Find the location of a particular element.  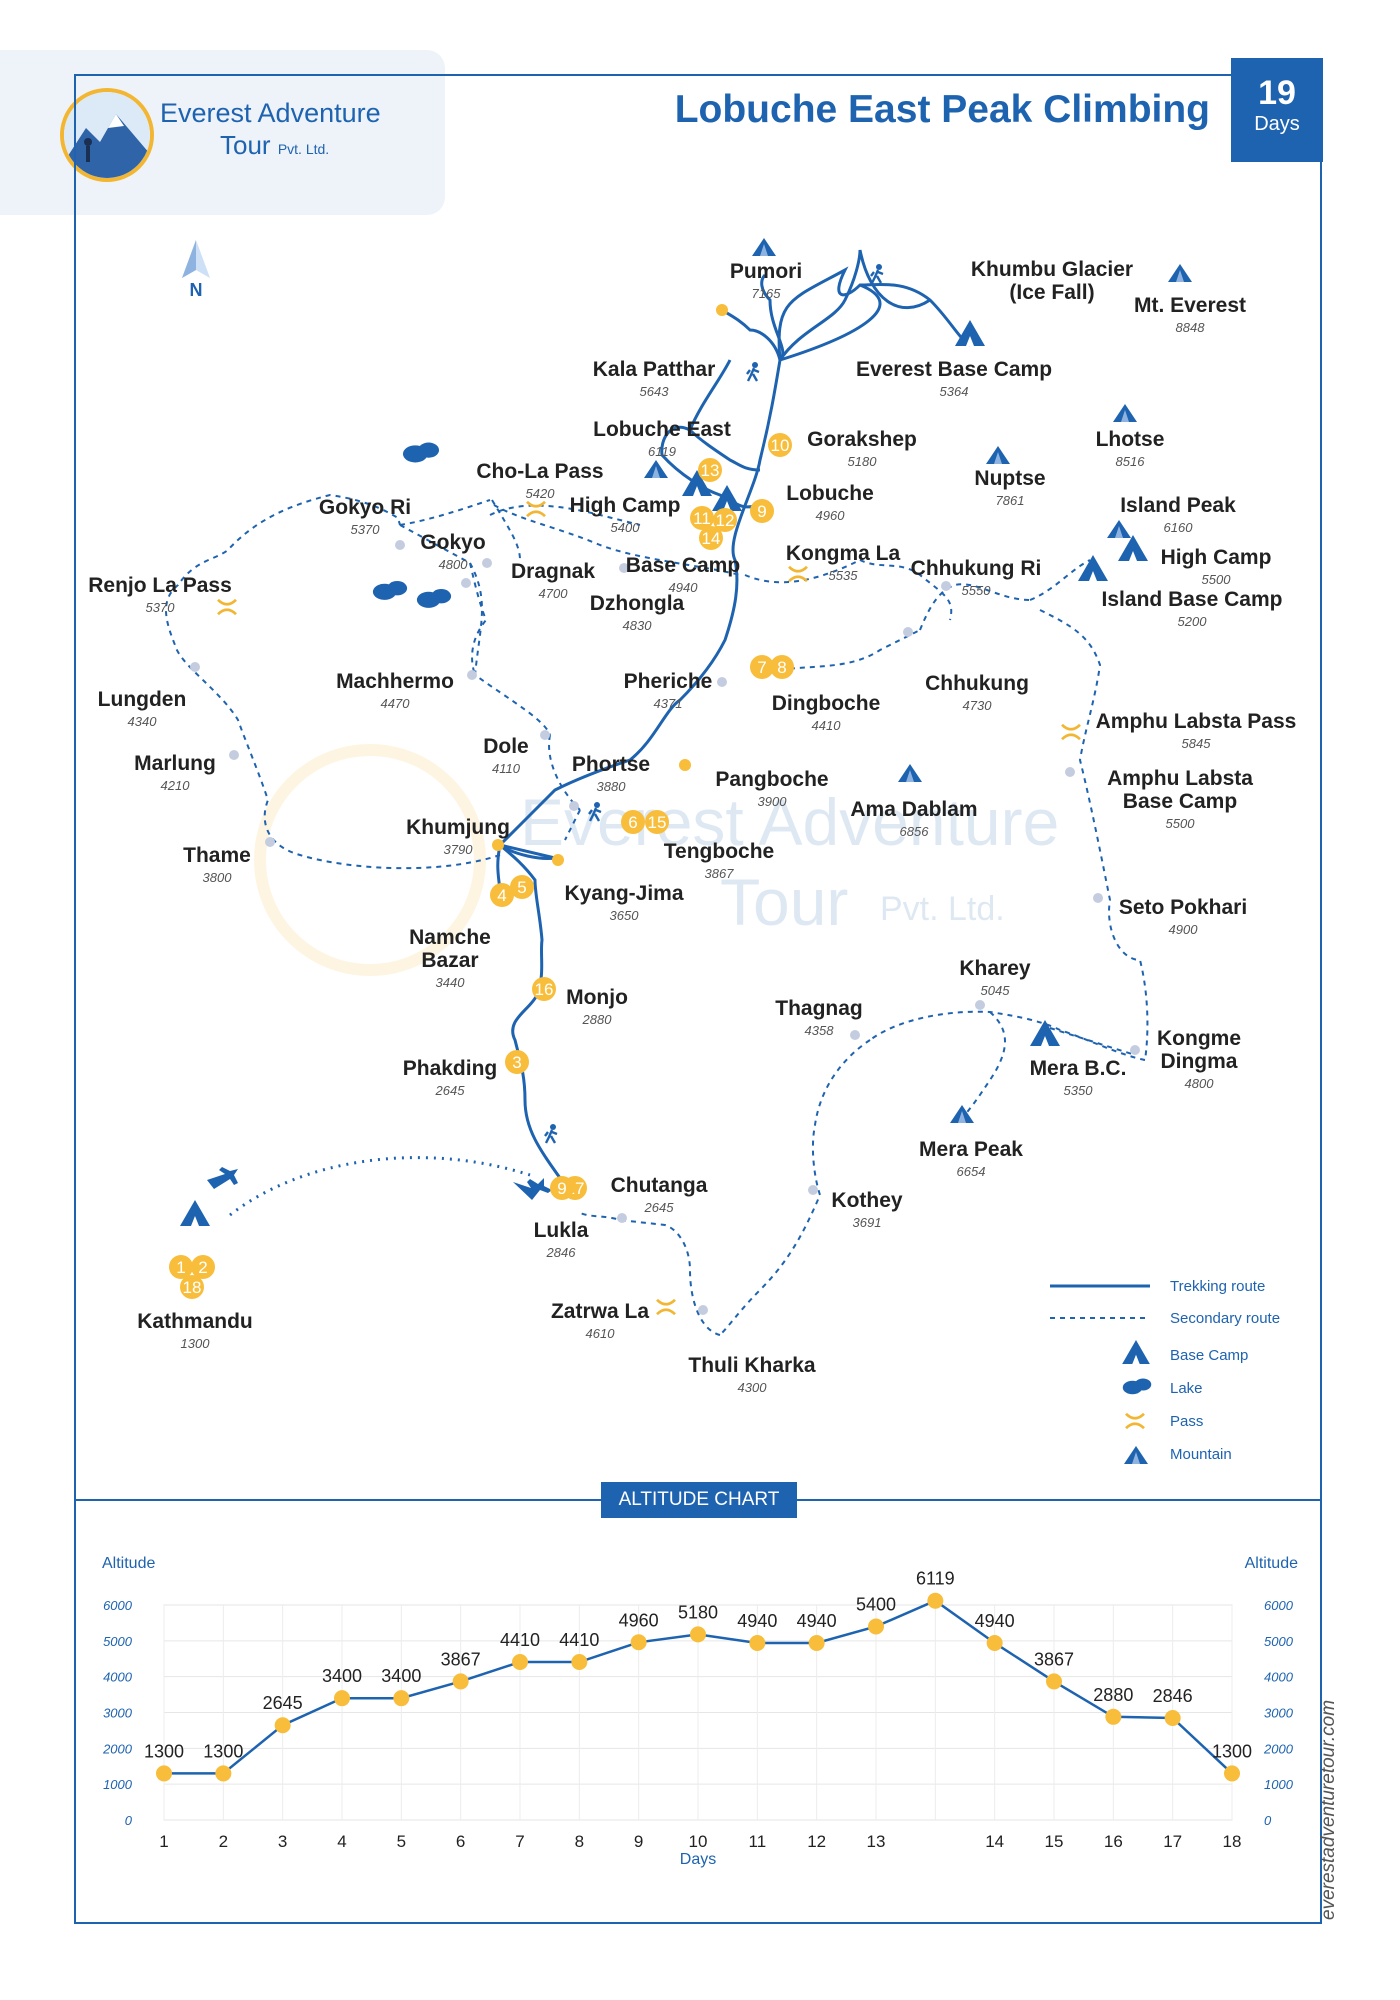

place-islandpeak: Island Peak 6160 is located at coordinates (1178, 514).